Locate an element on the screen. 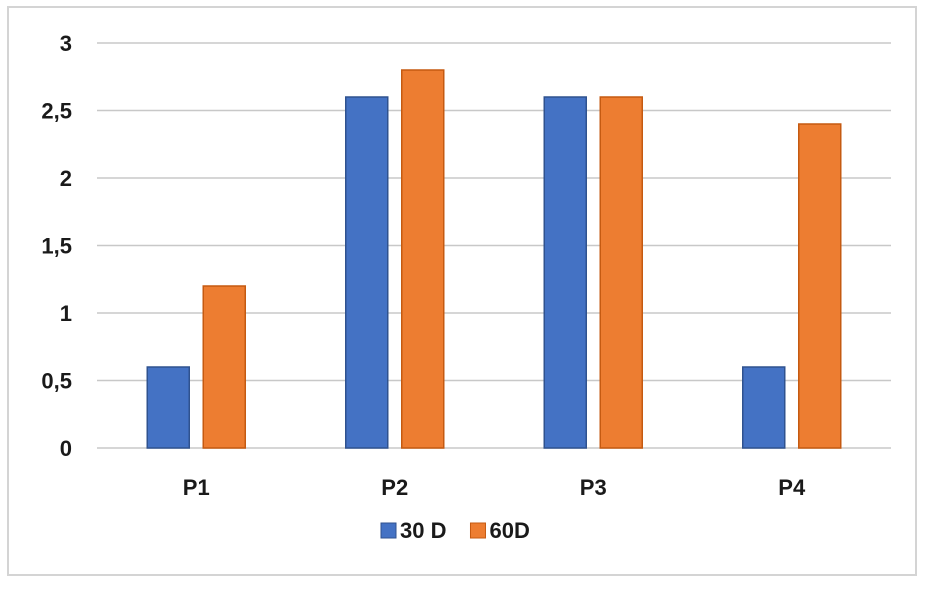 The width and height of the screenshot is (930, 589). bar-series-1-p1 is located at coordinates (168, 407).